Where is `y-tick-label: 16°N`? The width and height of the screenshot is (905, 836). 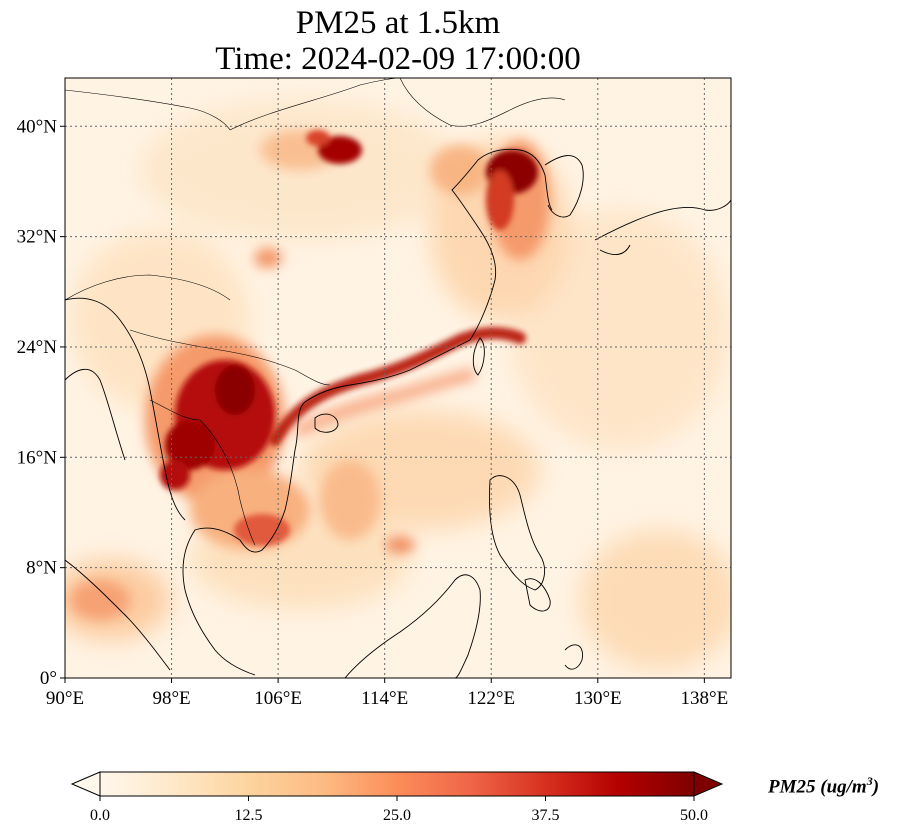 y-tick-label: 16°N is located at coordinates (37, 457).